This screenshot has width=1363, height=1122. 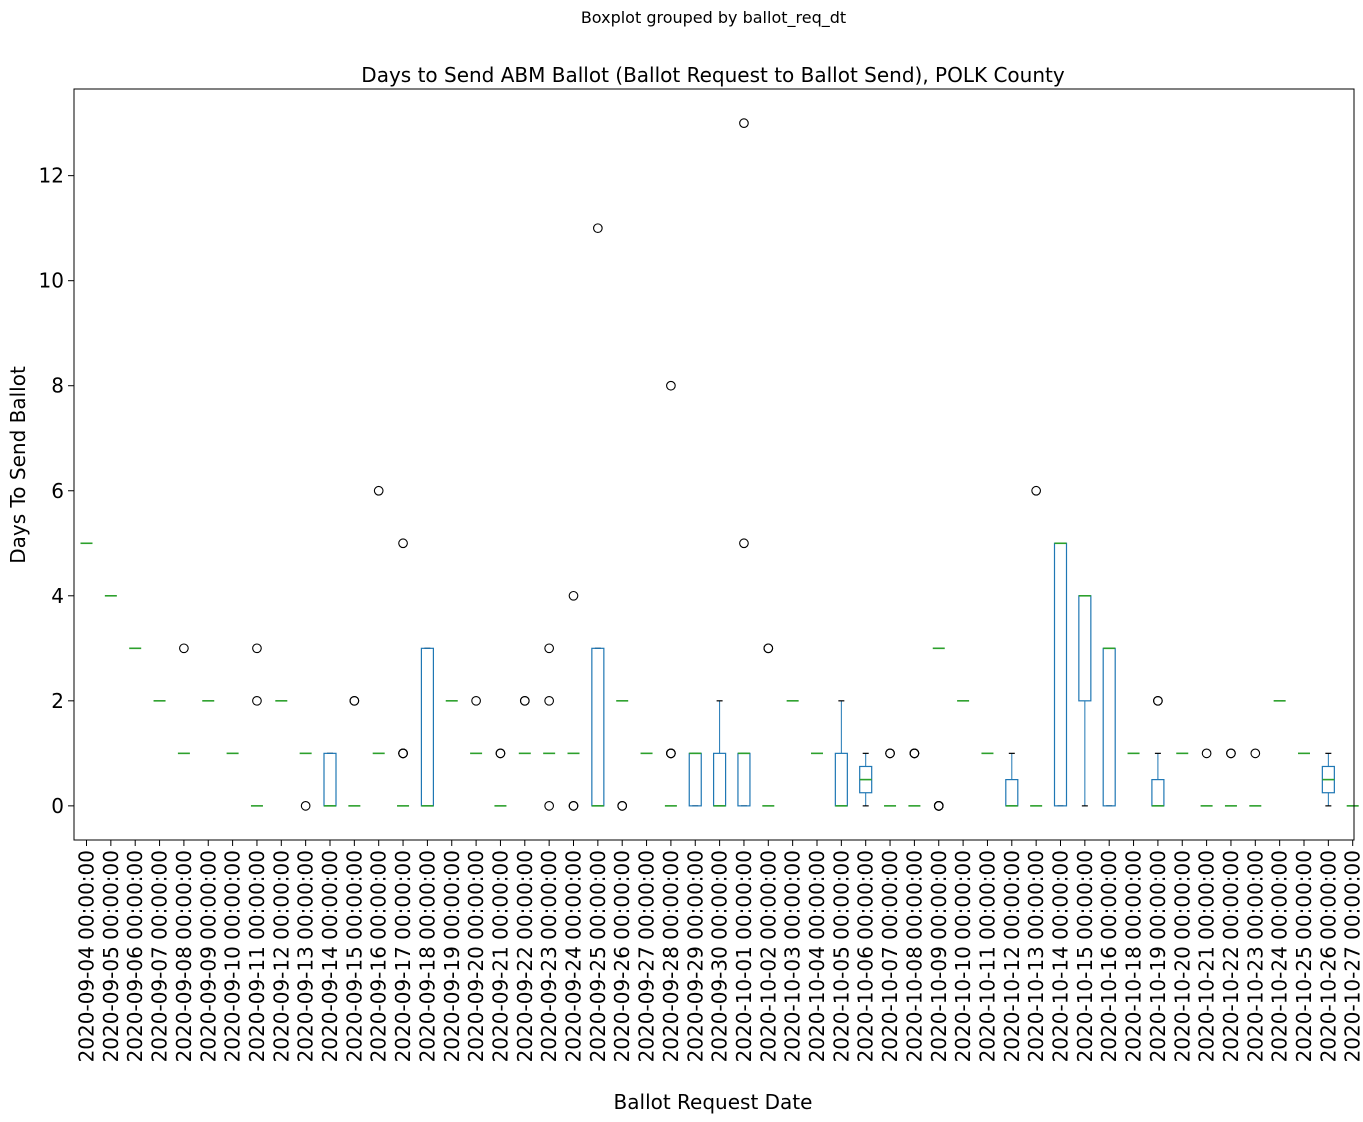 I want to click on x-tick-label: 2020-09-09 00:00:00, so click(x=208, y=956).